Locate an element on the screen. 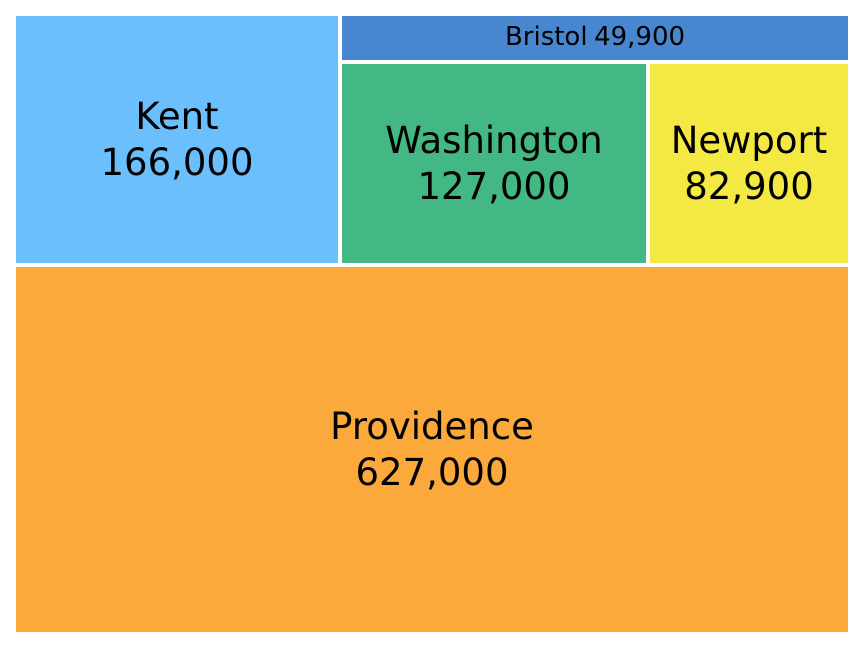  tile-value: 166,000 is located at coordinates (177, 162).